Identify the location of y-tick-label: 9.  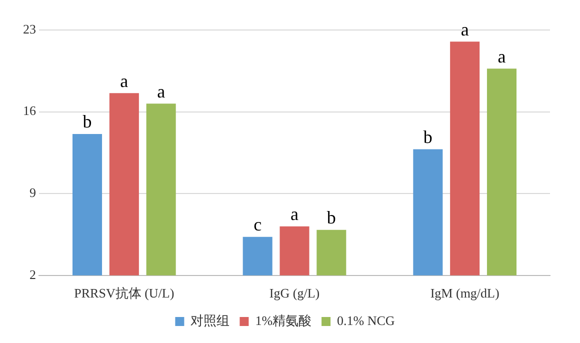
(33, 192).